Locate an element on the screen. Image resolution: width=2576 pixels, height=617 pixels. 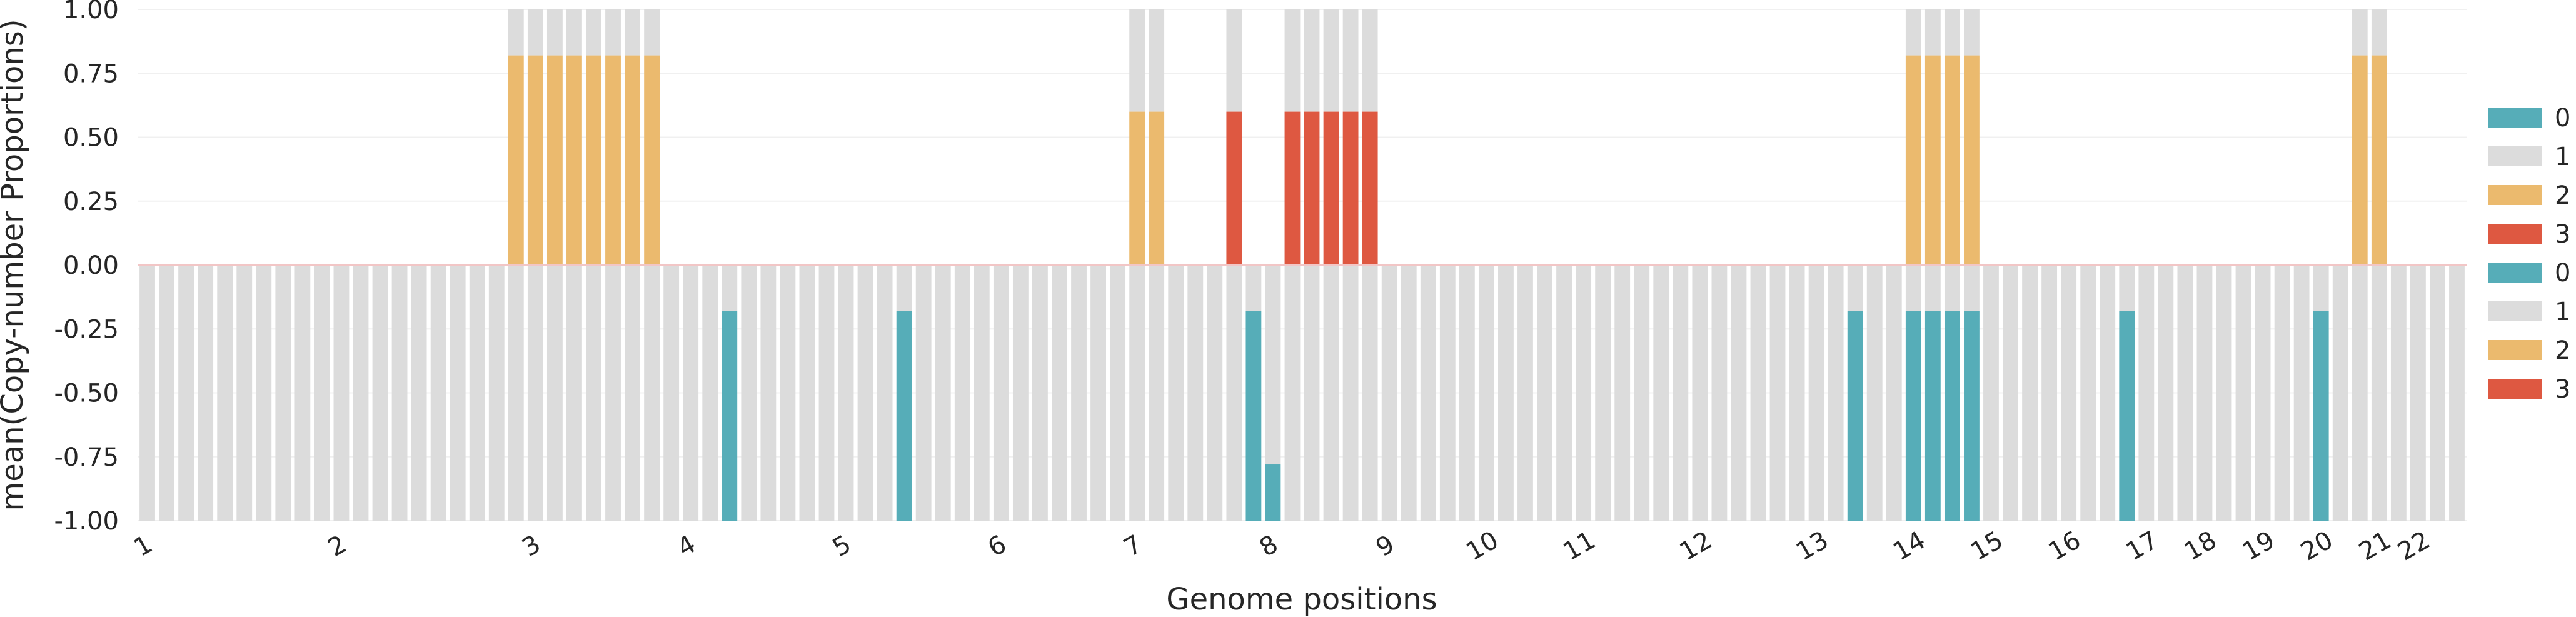
x-tick-label: 16 is located at coordinates (2065, 546).